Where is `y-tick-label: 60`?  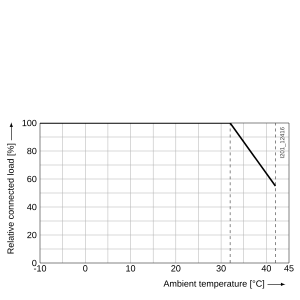 y-tick-label: 60 is located at coordinates (31, 179).